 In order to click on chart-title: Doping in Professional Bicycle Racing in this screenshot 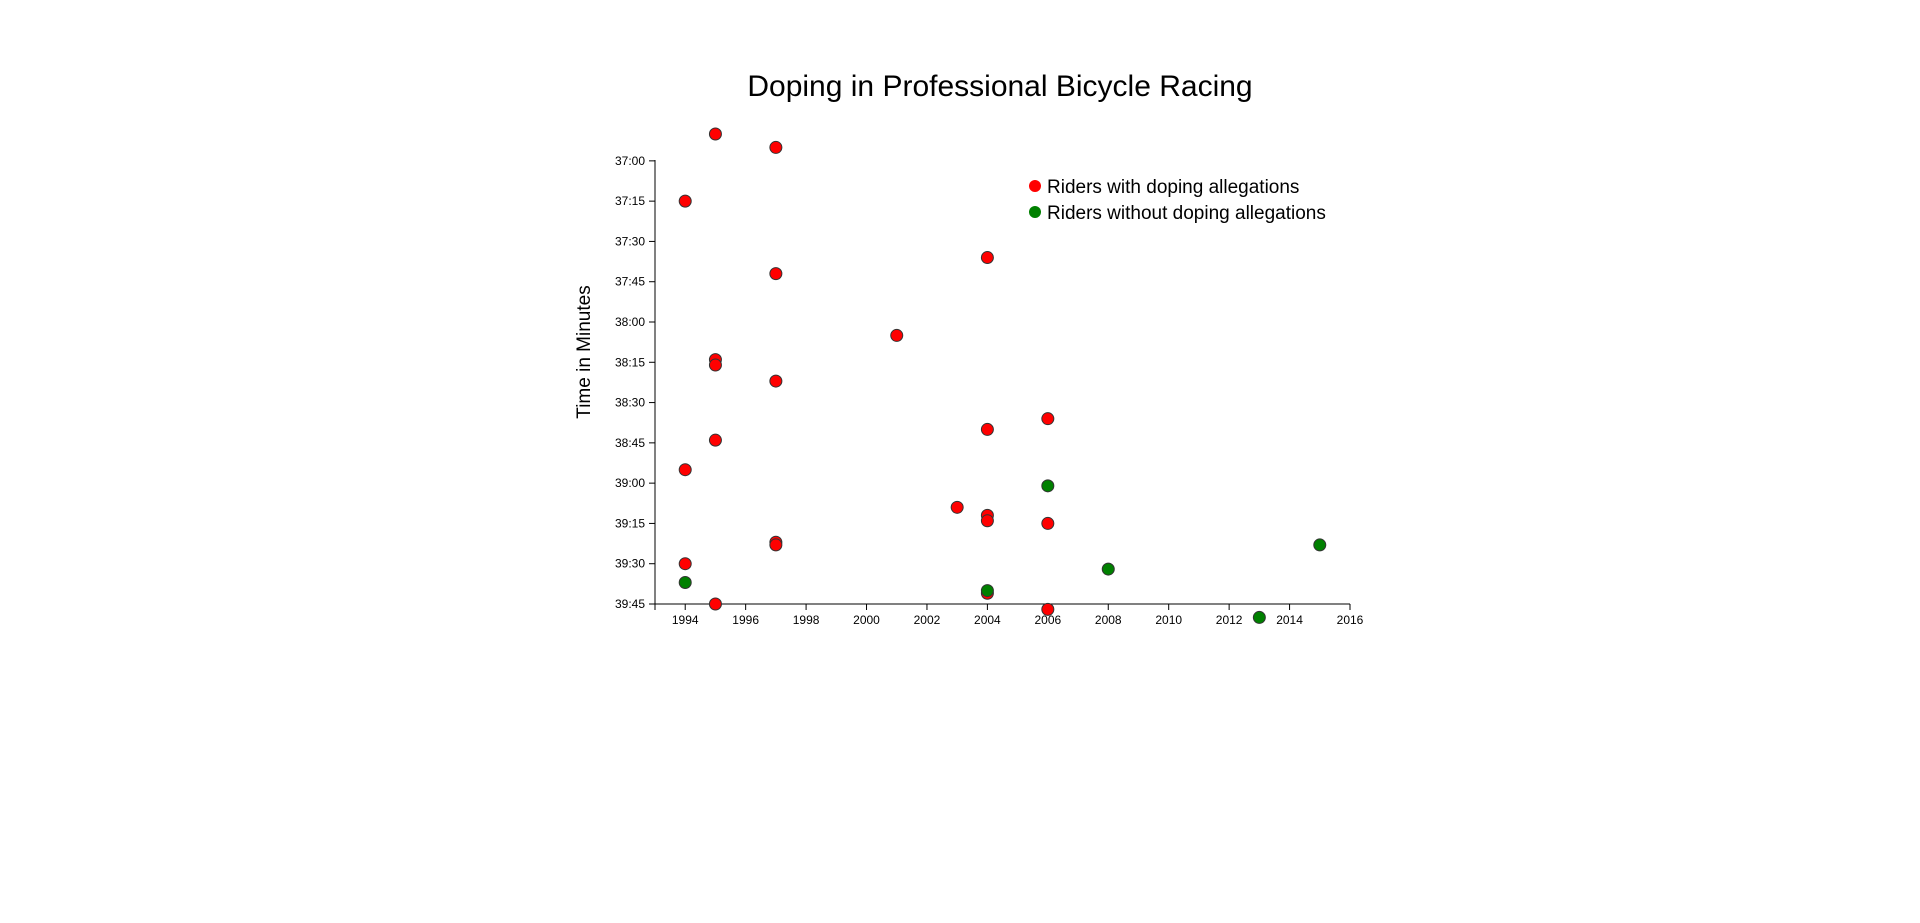, I will do `click(1000, 86)`.